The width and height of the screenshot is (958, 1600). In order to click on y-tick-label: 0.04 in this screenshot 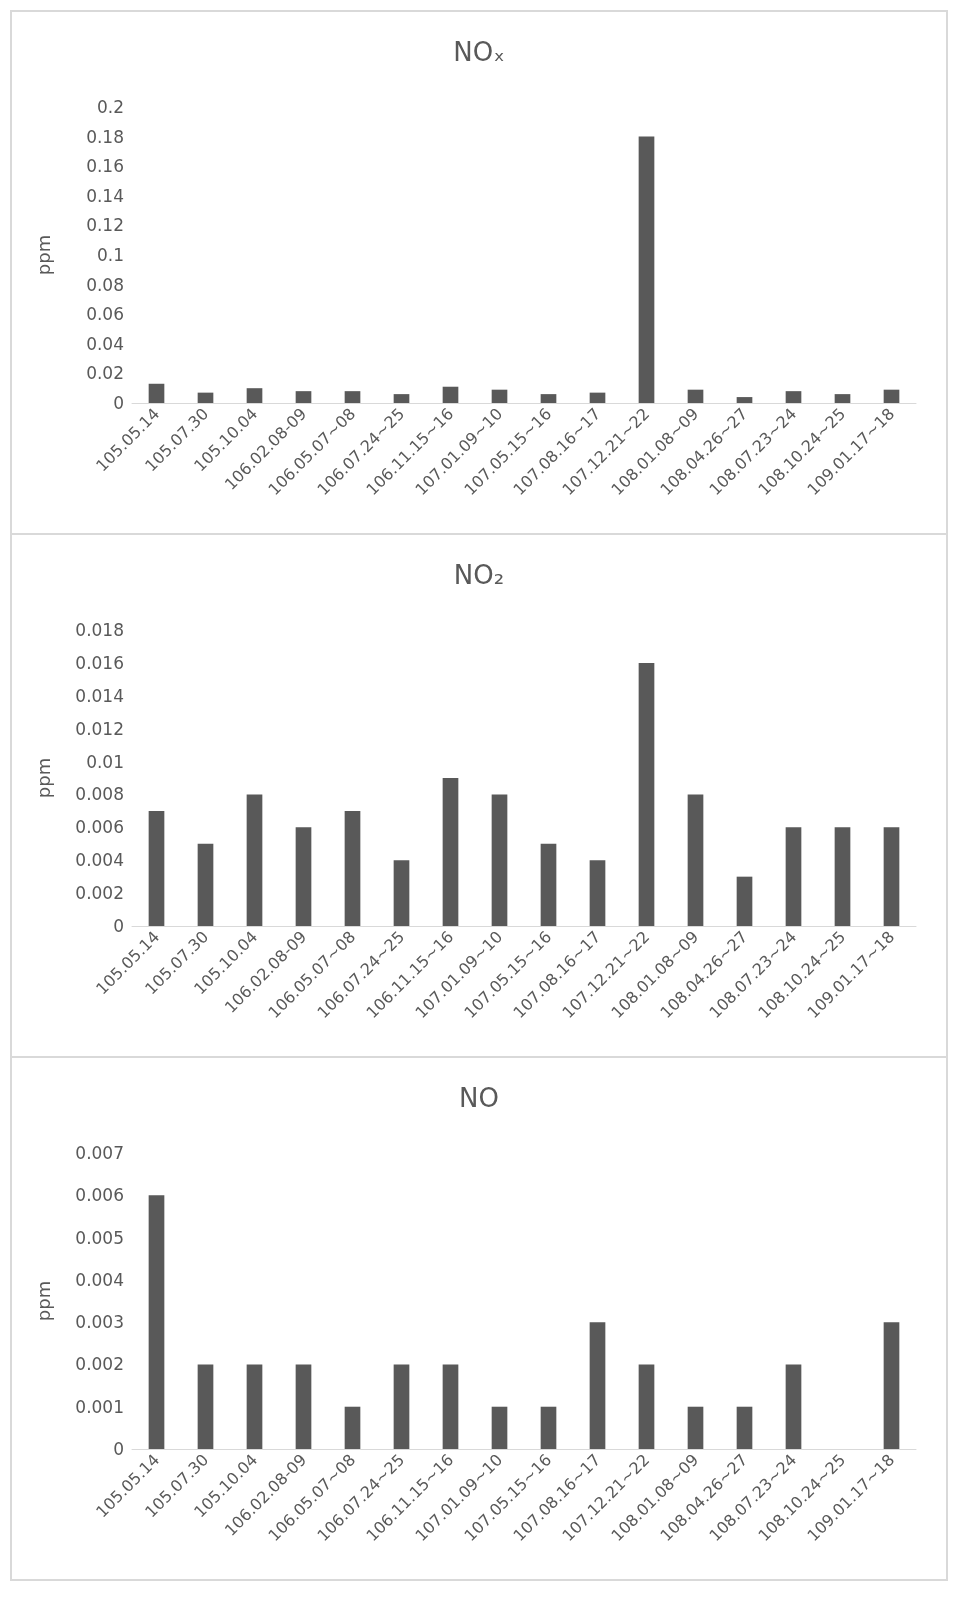, I will do `click(105, 343)`.